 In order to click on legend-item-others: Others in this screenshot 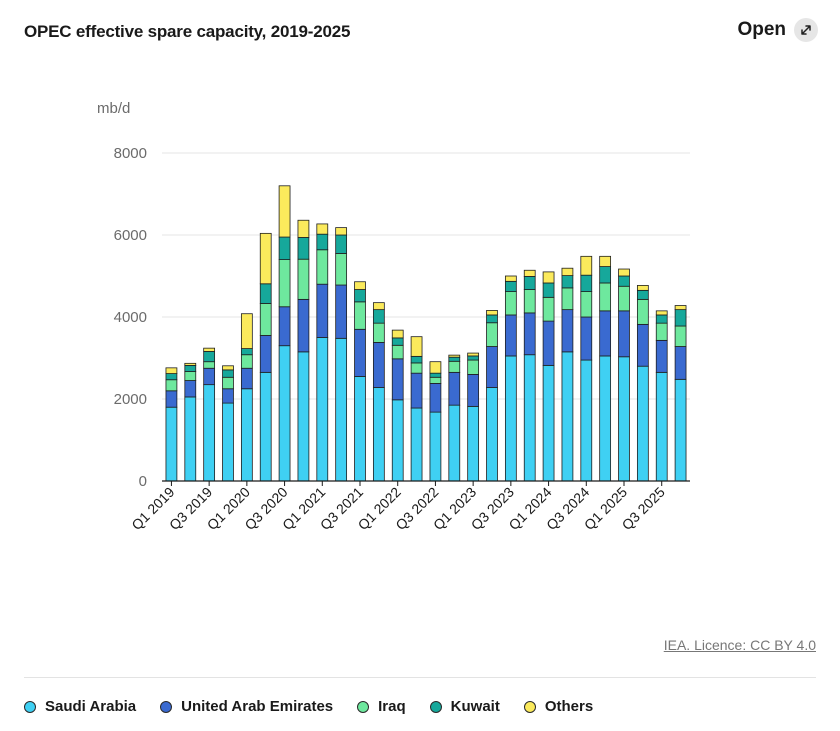, I will do `click(558, 706)`.